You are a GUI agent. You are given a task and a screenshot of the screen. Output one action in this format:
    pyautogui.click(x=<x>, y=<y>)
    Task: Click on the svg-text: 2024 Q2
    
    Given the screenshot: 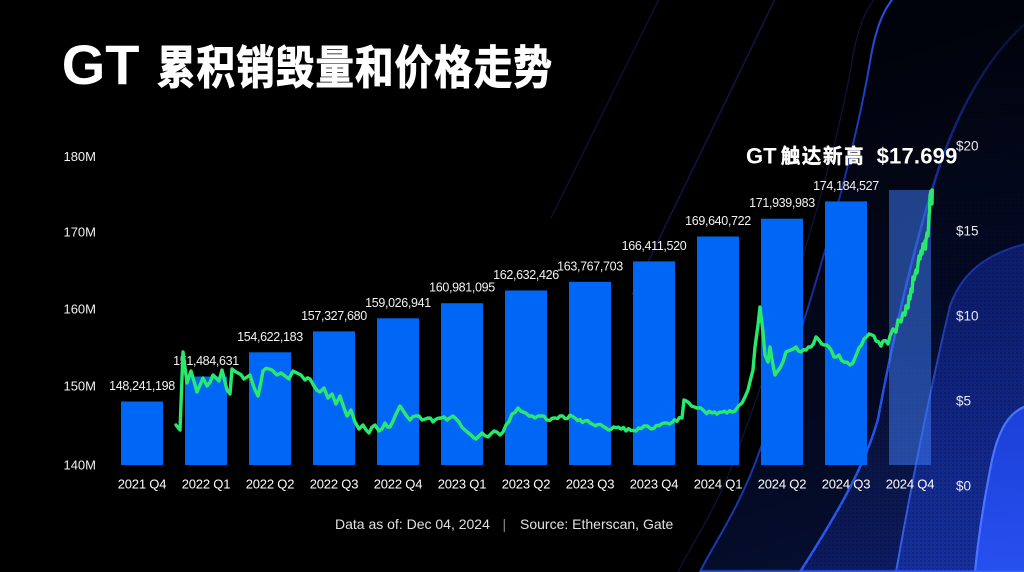 What is the action you would take?
    pyautogui.click(x=782, y=484)
    